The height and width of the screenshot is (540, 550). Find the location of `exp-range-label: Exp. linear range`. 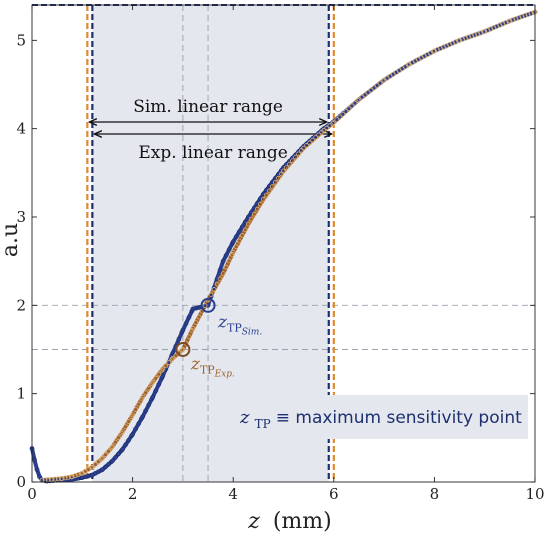

exp-range-label: Exp. linear range is located at coordinates (212, 153).